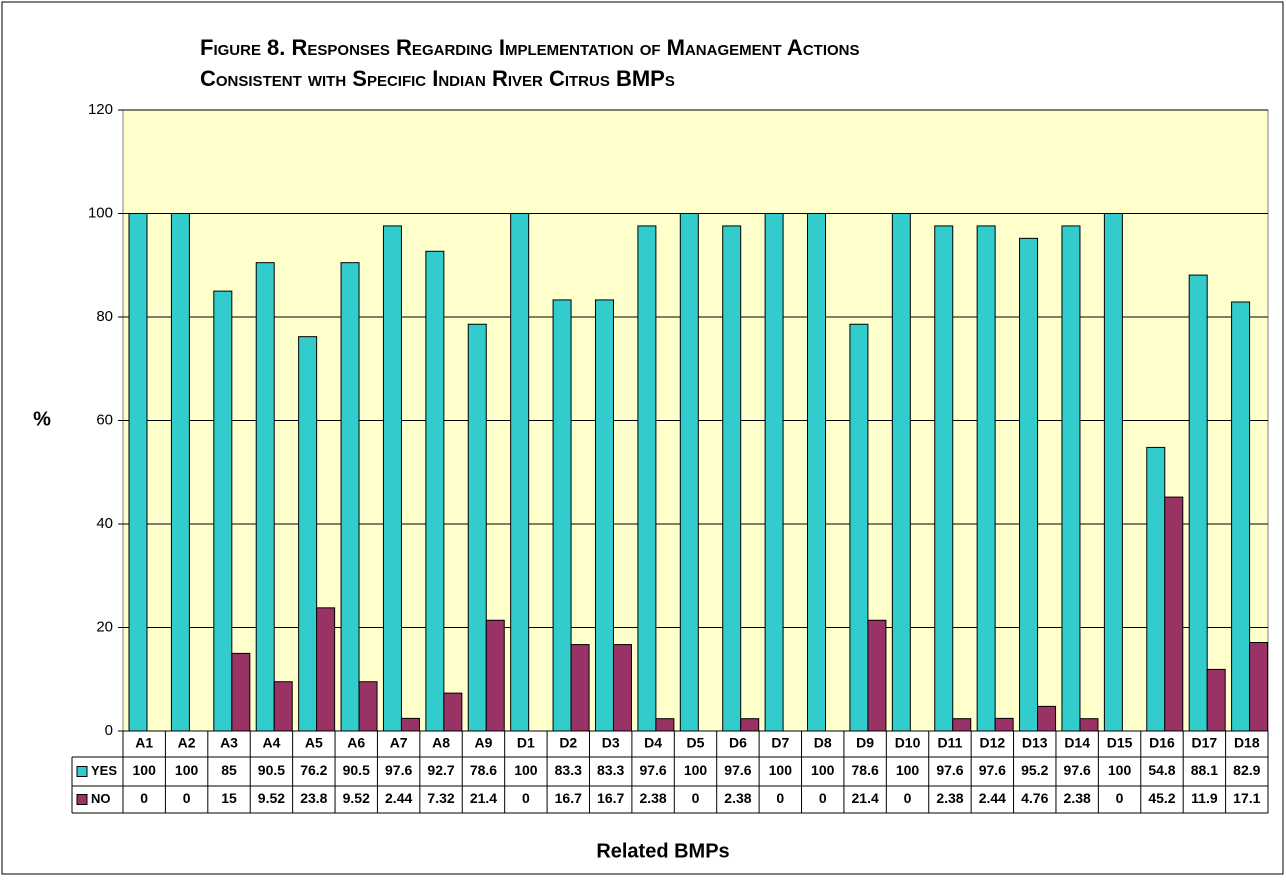 The width and height of the screenshot is (1286, 882). I want to click on x-tick-label: D17, so click(1205, 743).